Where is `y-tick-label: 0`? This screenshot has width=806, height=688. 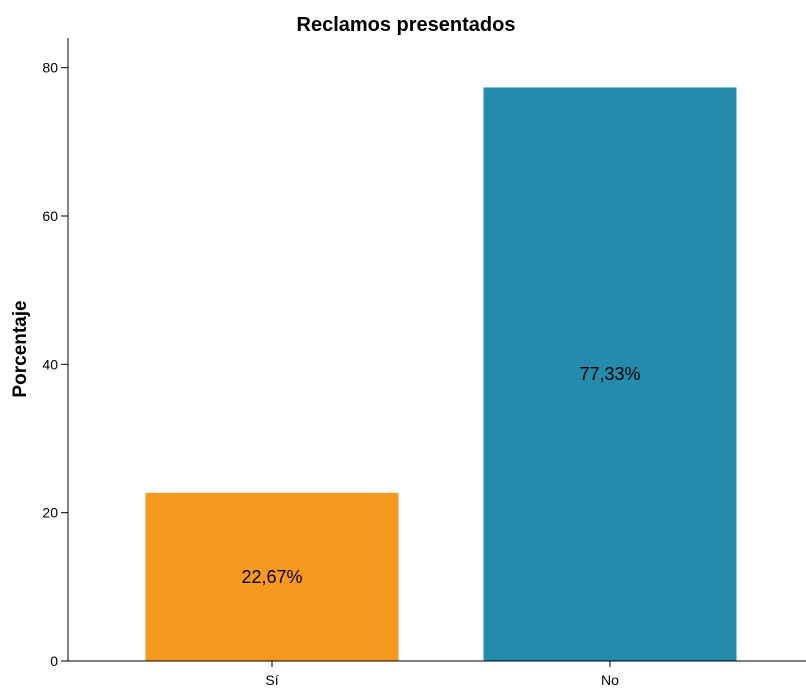 y-tick-label: 0 is located at coordinates (54, 661).